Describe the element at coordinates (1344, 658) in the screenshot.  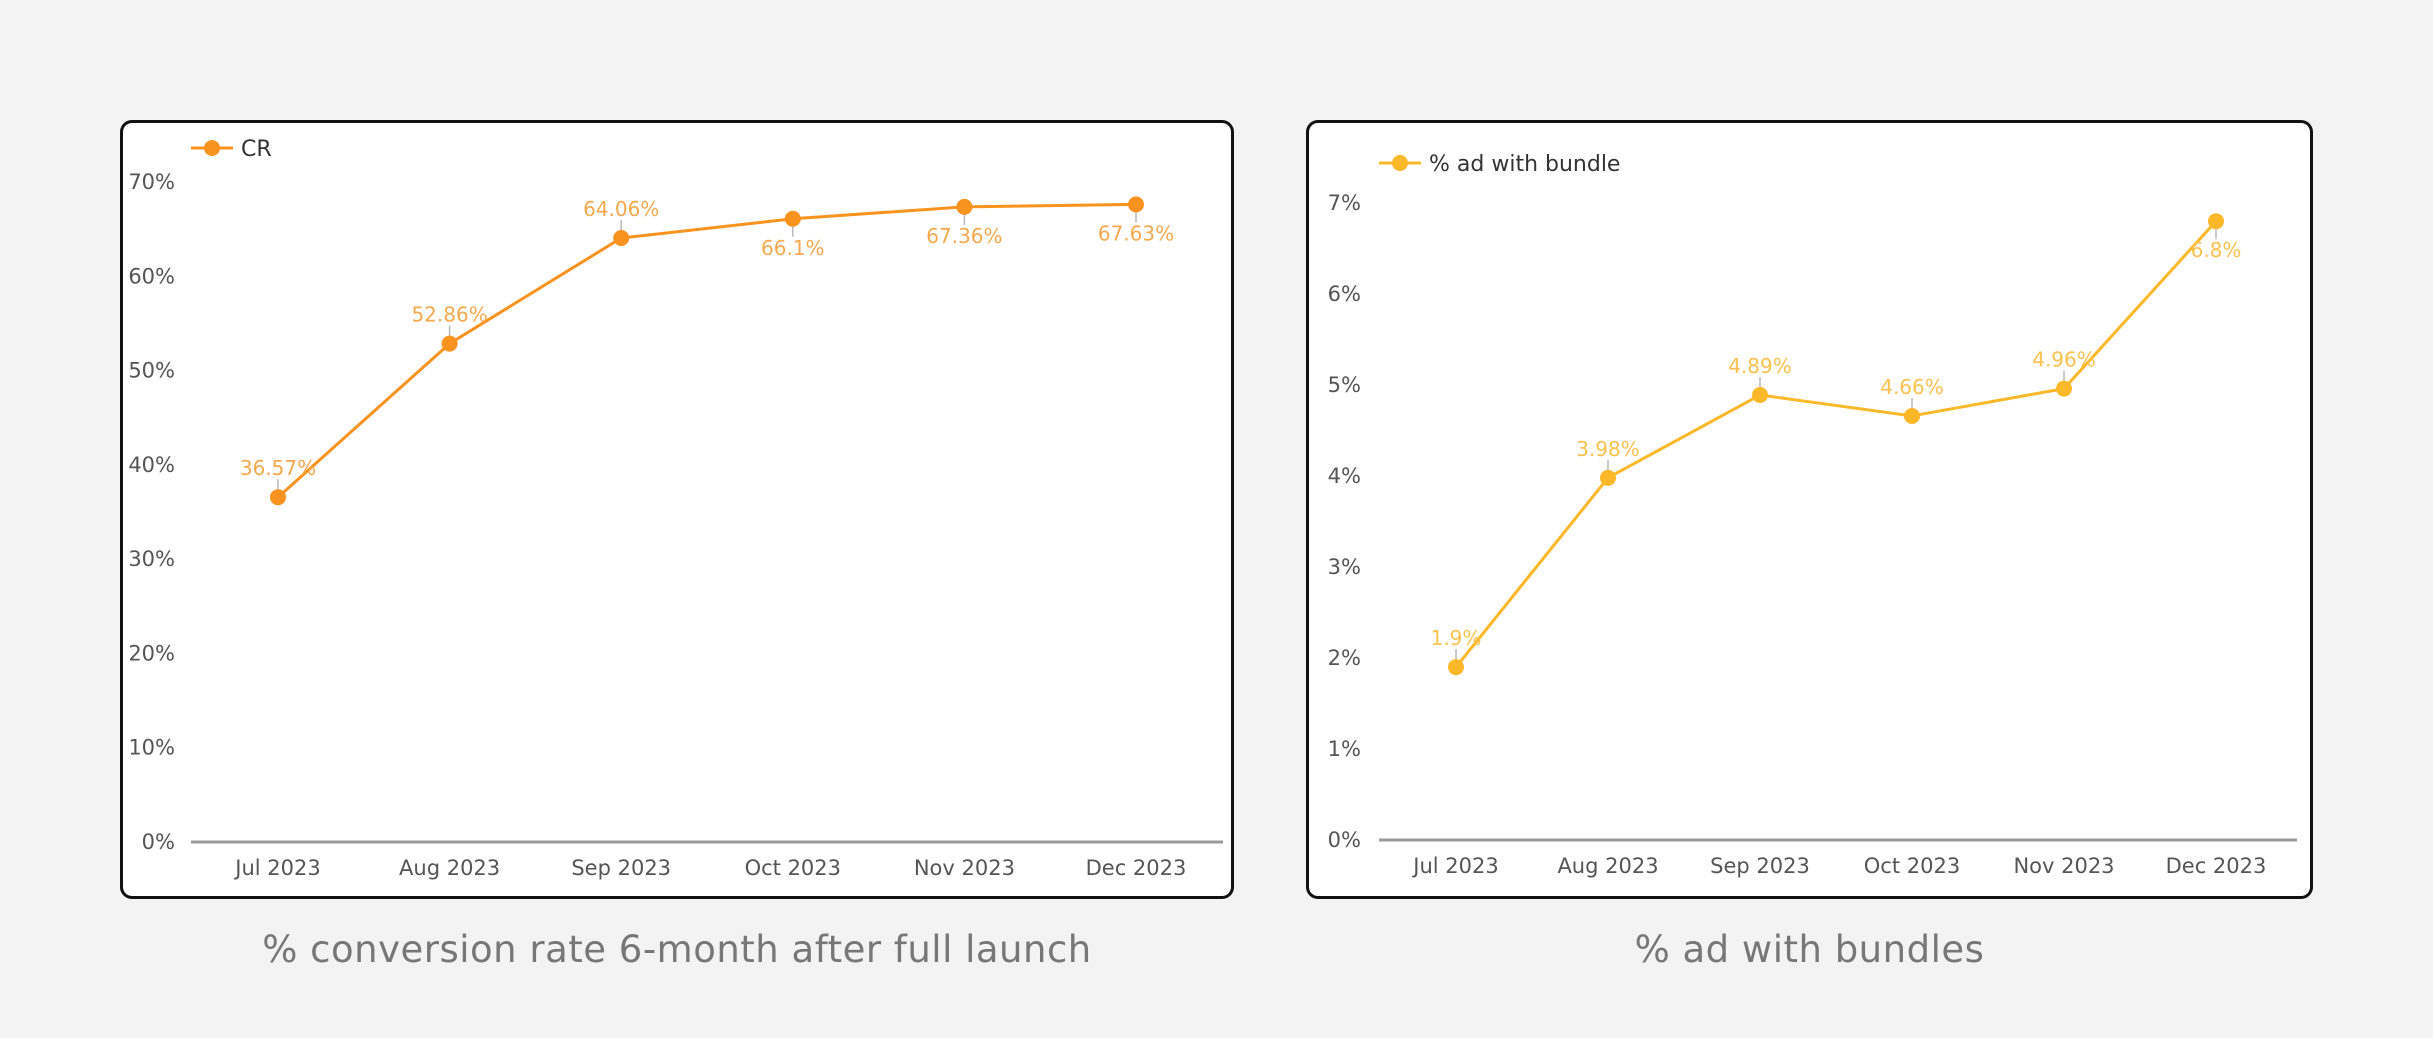
I see `y-tick-label: 2%` at that location.